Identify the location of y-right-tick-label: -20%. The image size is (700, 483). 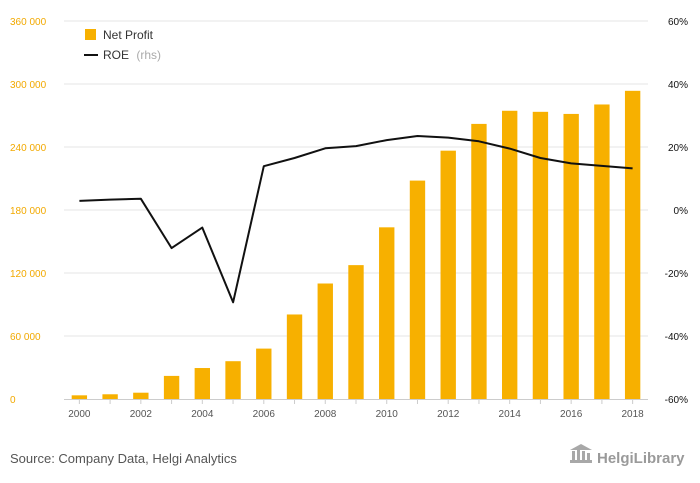
(676, 274).